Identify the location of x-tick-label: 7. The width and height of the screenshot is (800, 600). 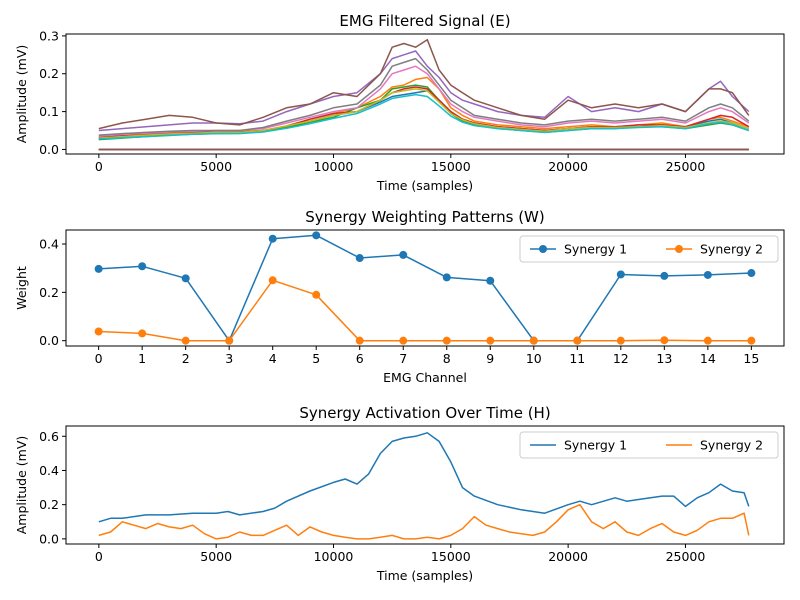
(403, 358).